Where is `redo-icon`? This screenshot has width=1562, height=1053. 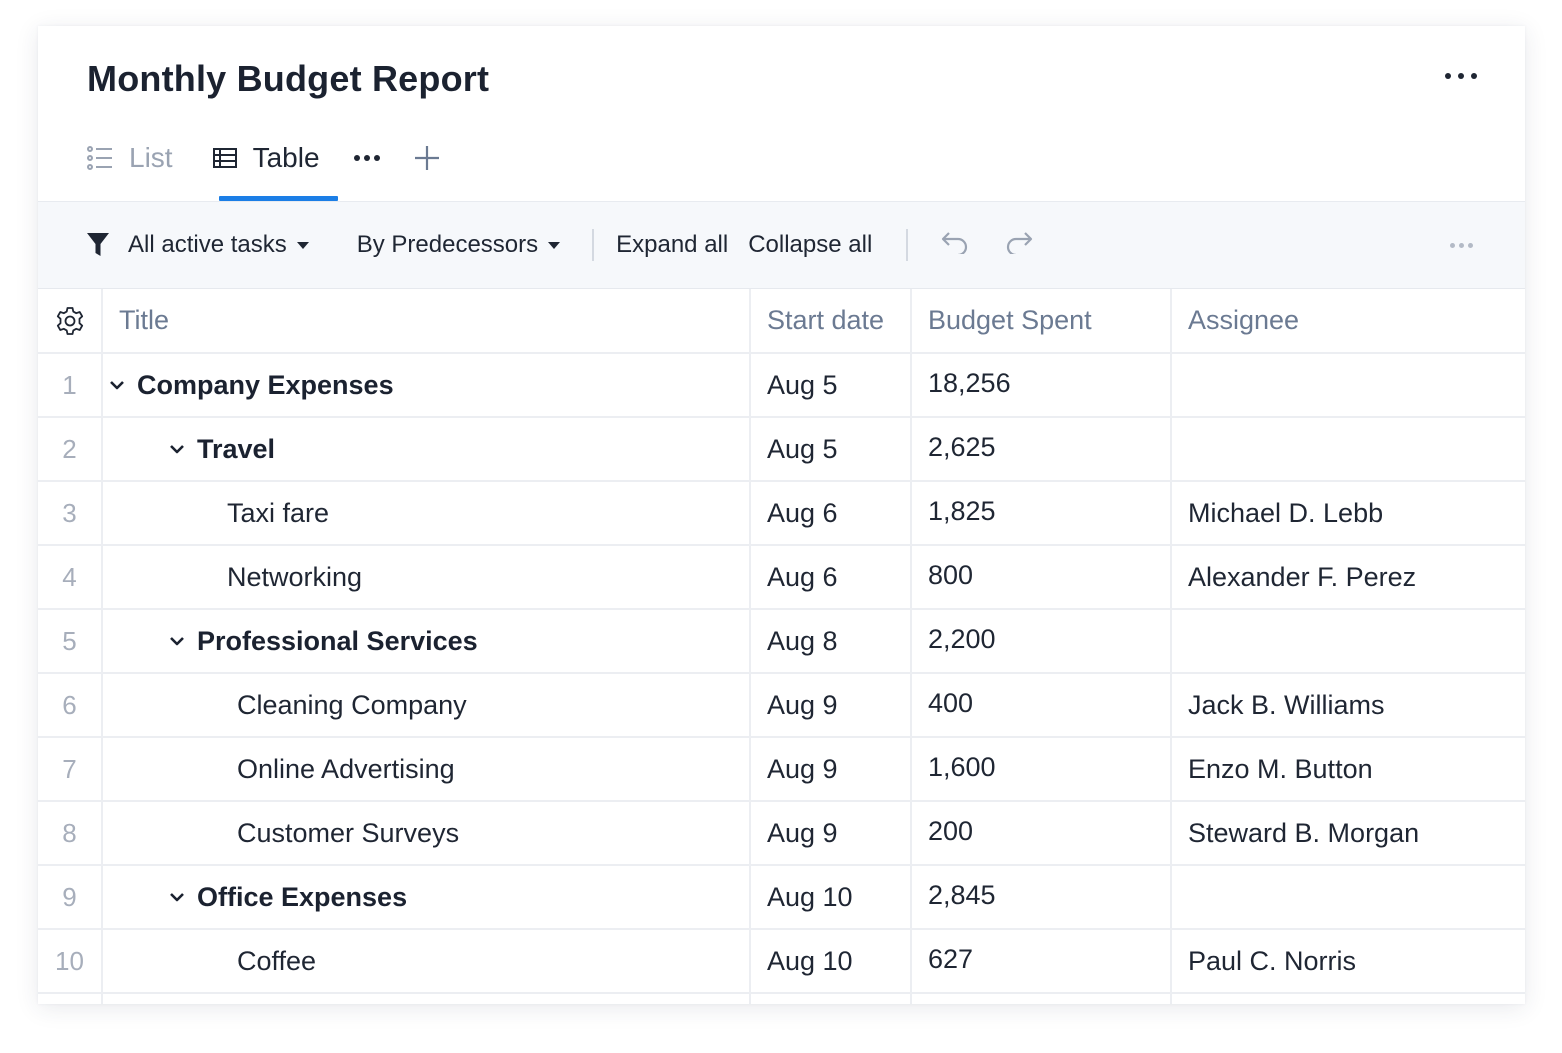
redo-icon is located at coordinates (1019, 245).